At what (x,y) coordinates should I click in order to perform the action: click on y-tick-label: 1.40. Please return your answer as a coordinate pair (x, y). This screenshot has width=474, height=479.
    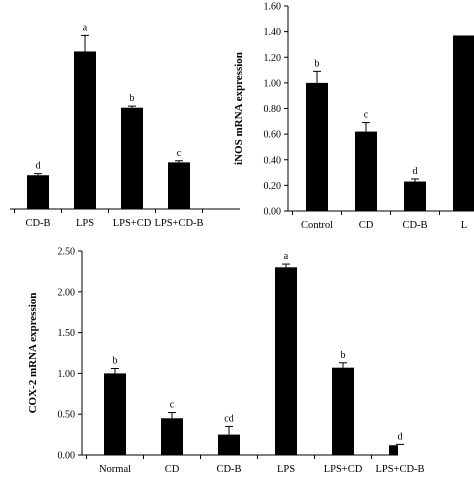
    Looking at the image, I should click on (273, 32).